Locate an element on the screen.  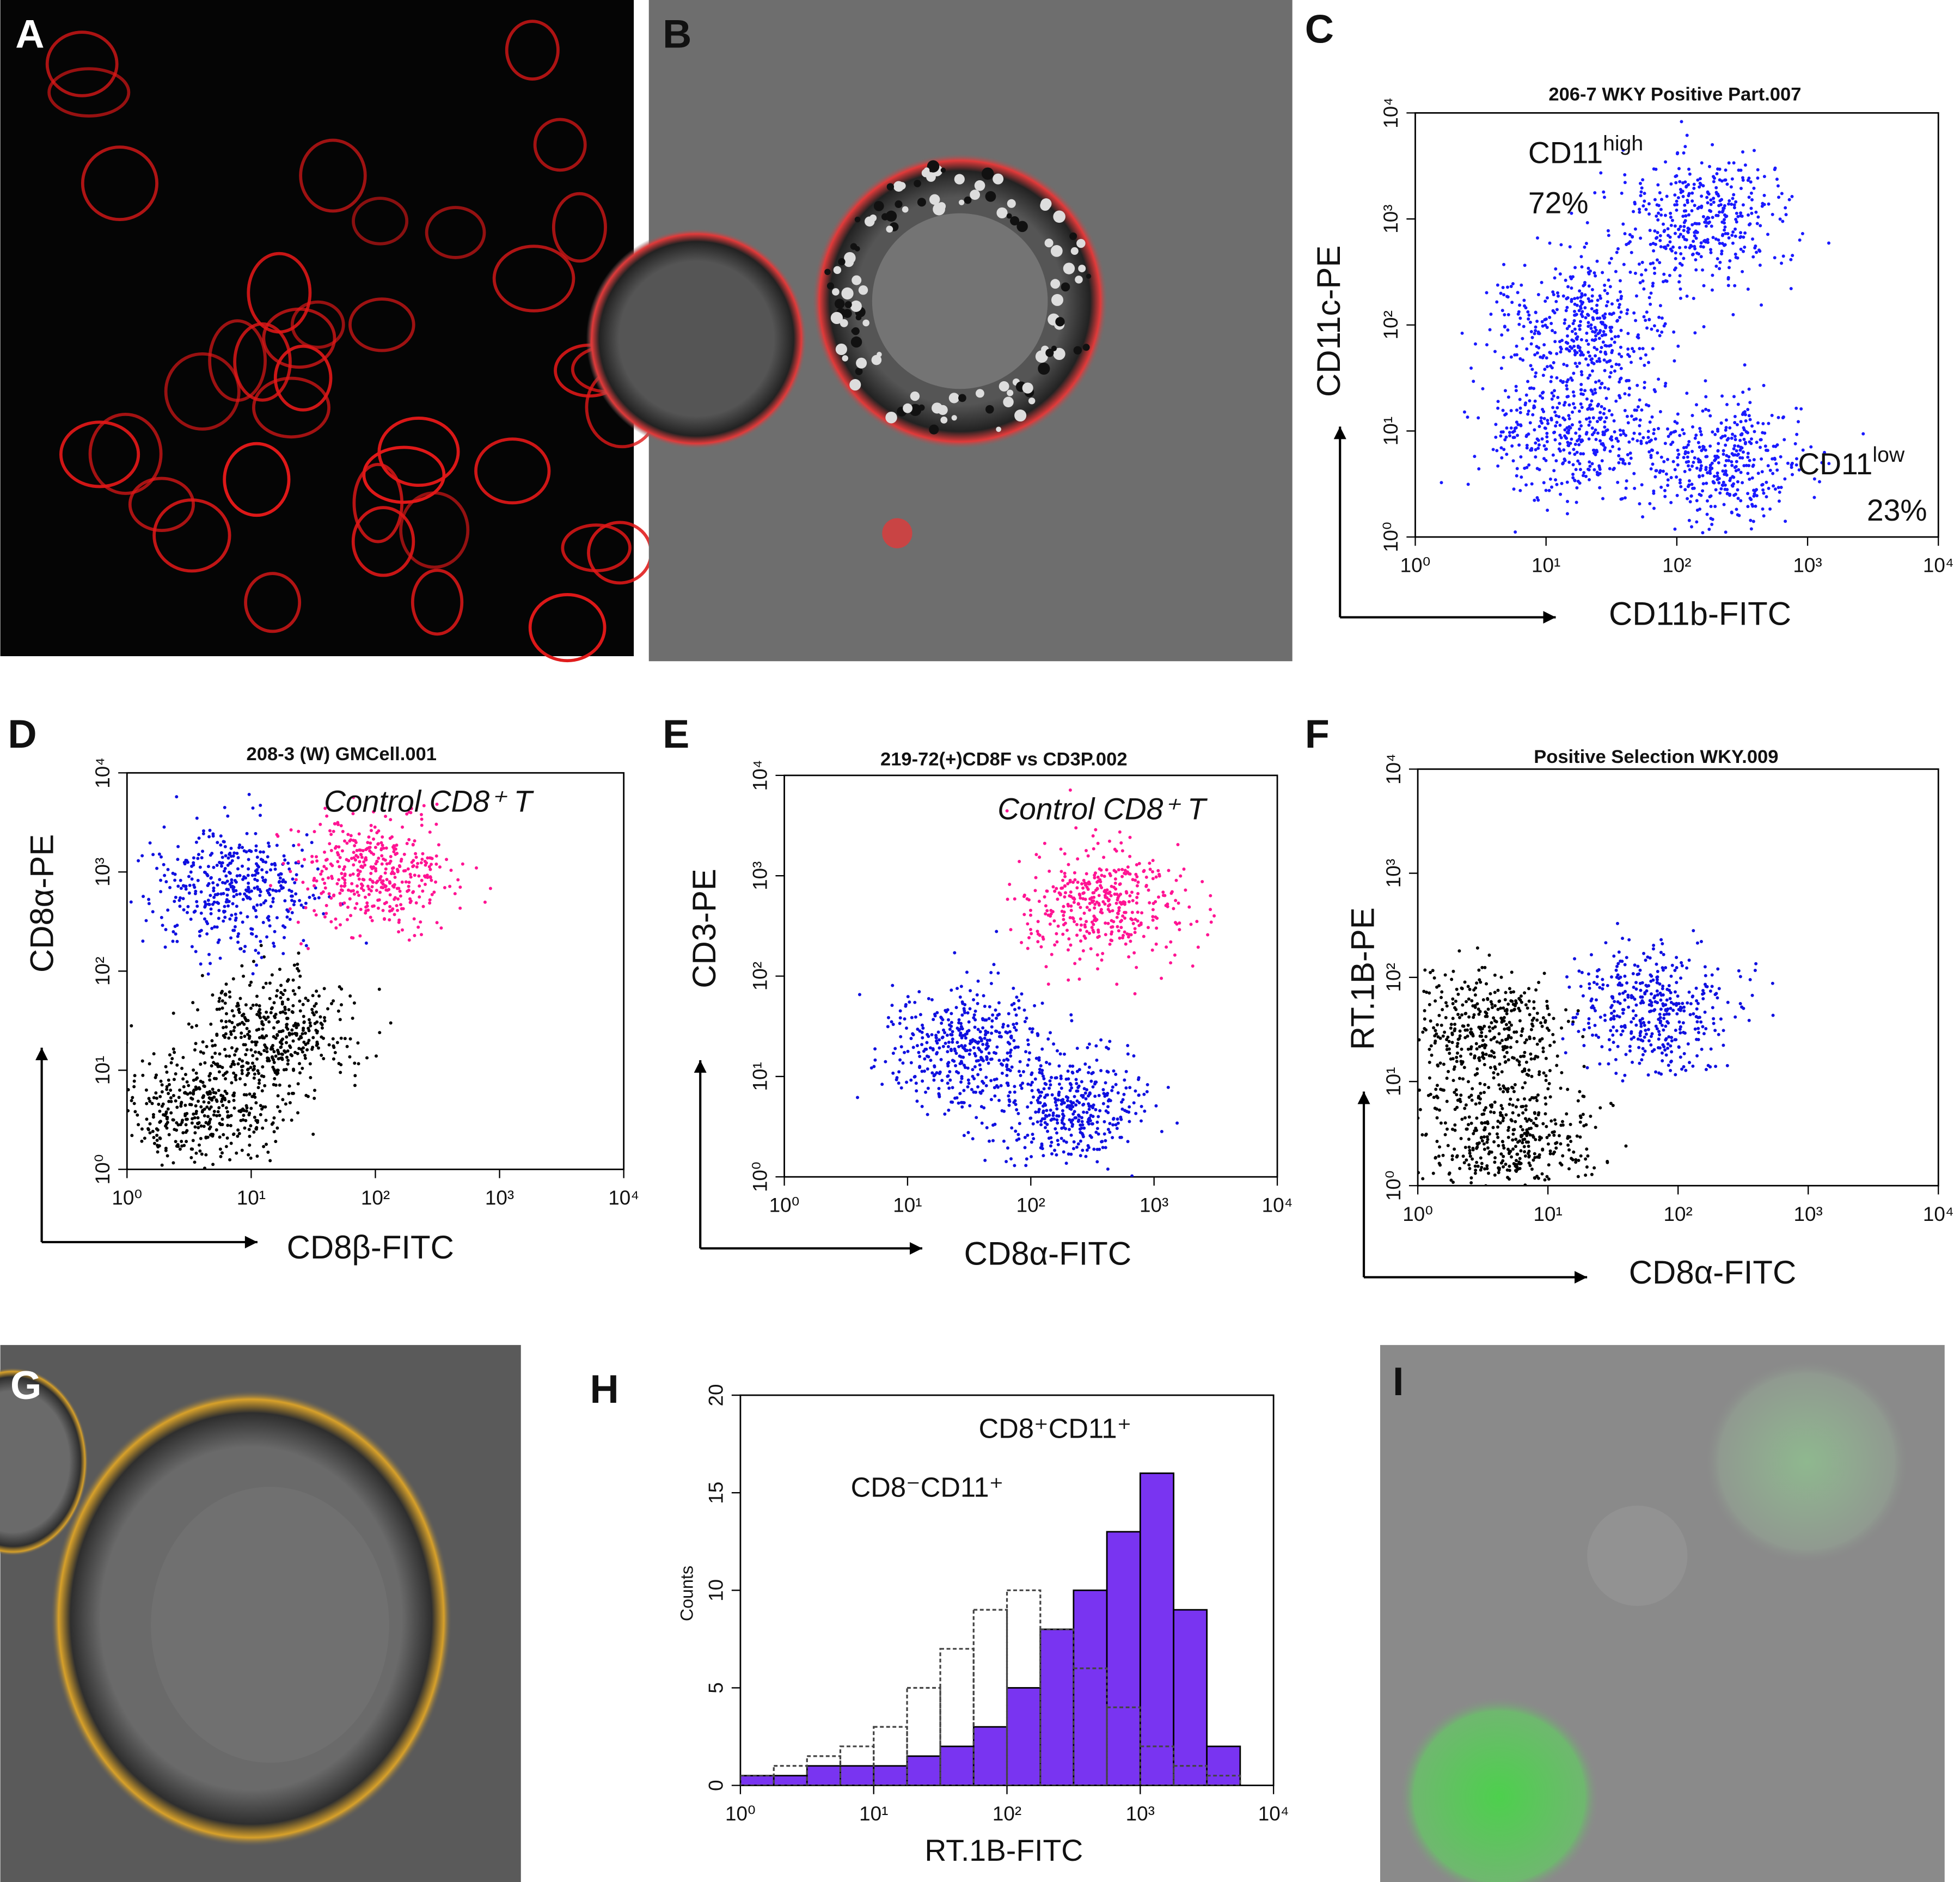
annotation-text: 23% is located at coordinates (1897, 510).